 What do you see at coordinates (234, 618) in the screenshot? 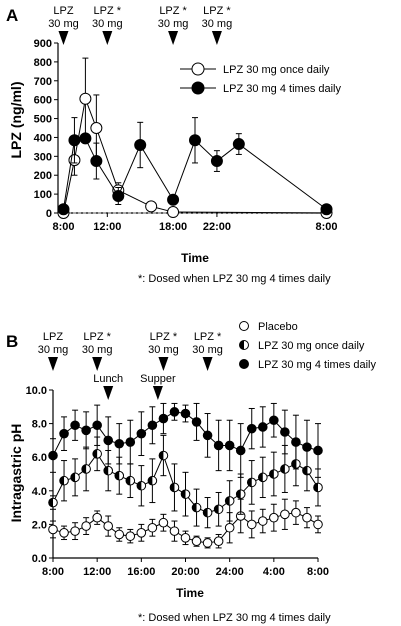
I see `panel-b-footnote: *: Dosed when LPZ 30 mg 4 times daily` at bounding box center [234, 618].